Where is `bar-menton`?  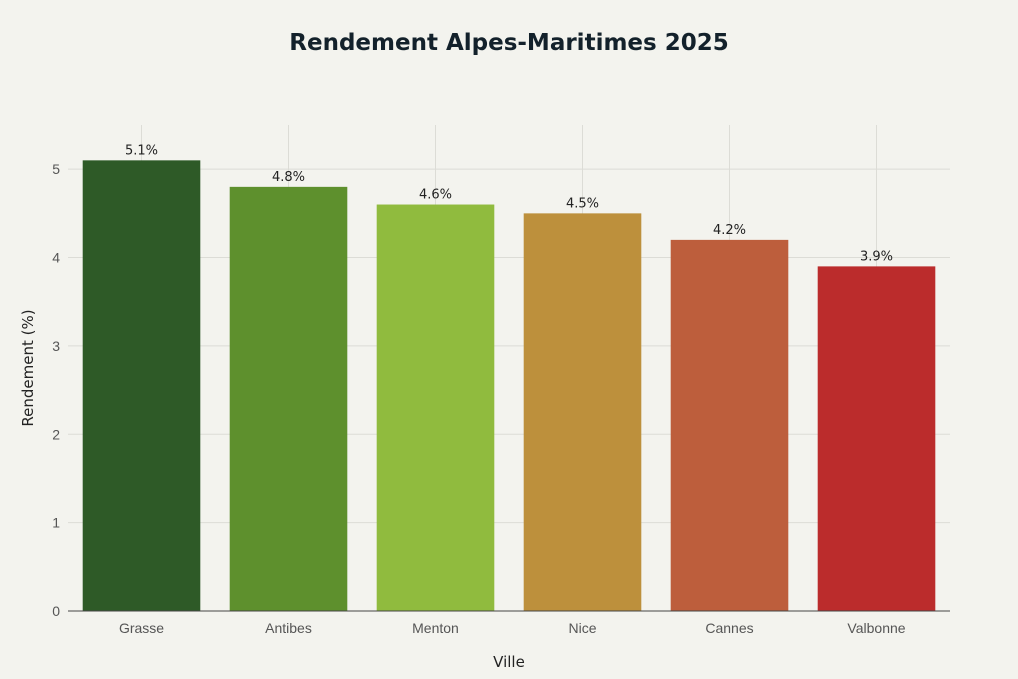
bar-menton is located at coordinates (435, 407).